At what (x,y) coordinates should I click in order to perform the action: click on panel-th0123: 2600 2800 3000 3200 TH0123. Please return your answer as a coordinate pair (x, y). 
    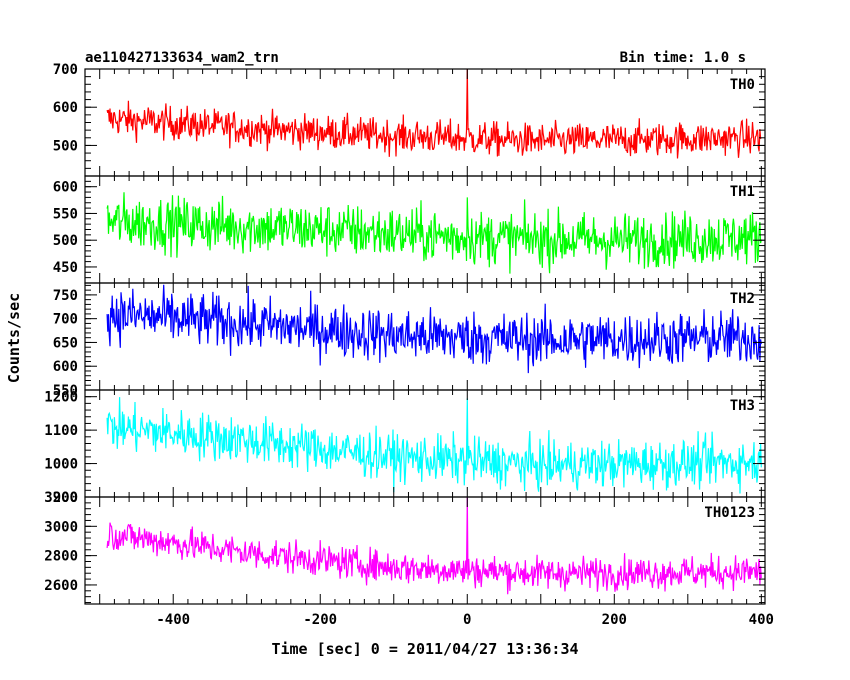
    Looking at the image, I should click on (405, 547).